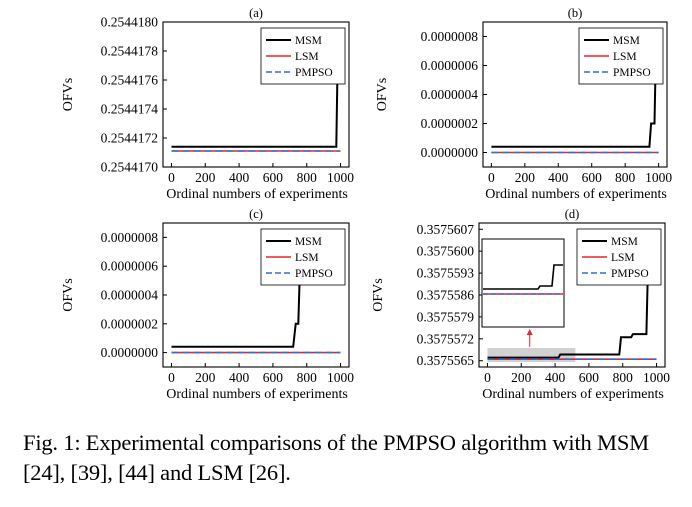  Describe the element at coordinates (129, 138) in the screenshot. I see `y-tick-label: 0.2544172` at that location.